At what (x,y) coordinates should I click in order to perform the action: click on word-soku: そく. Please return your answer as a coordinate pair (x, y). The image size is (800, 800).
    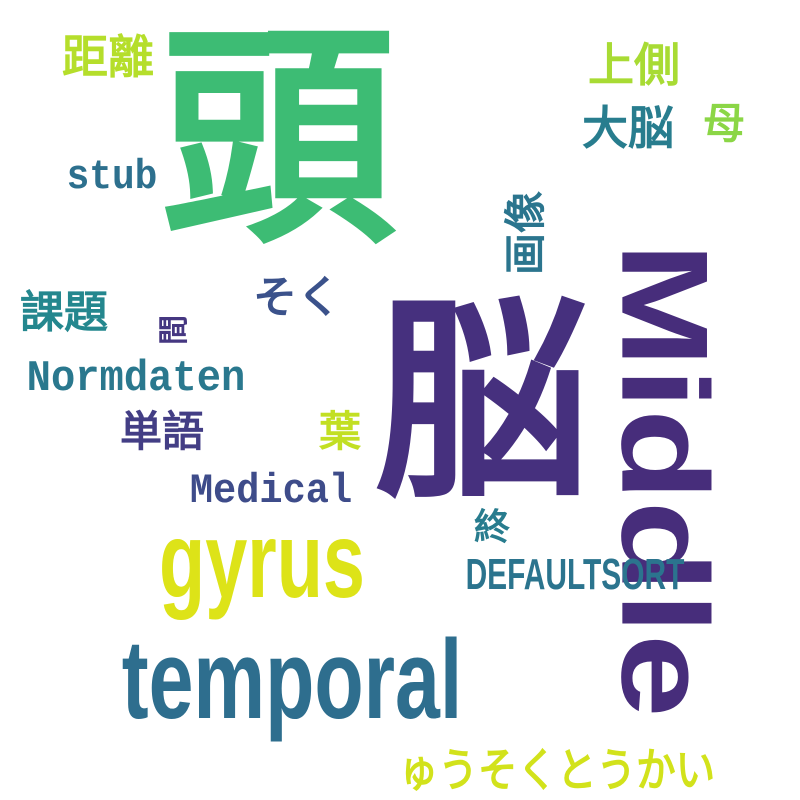
    Looking at the image, I should click on (297, 297).